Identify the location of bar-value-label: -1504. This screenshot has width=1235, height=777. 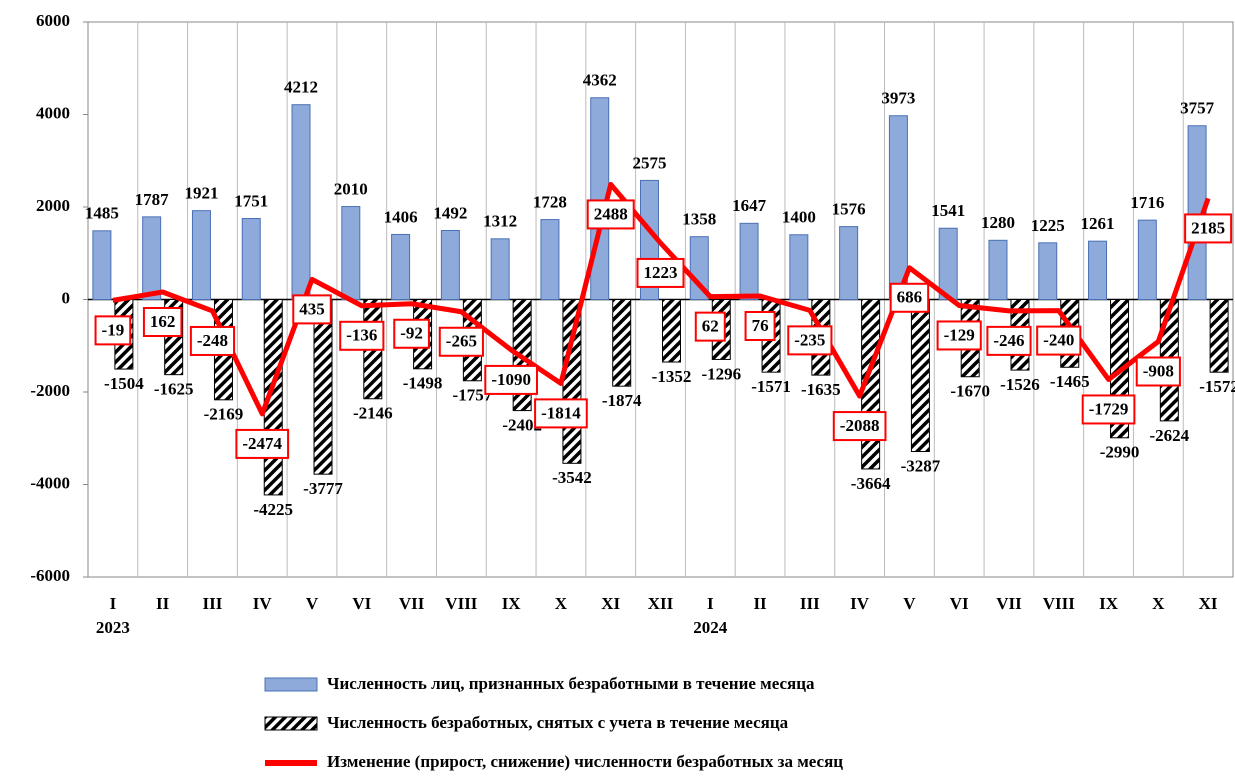
(124, 383).